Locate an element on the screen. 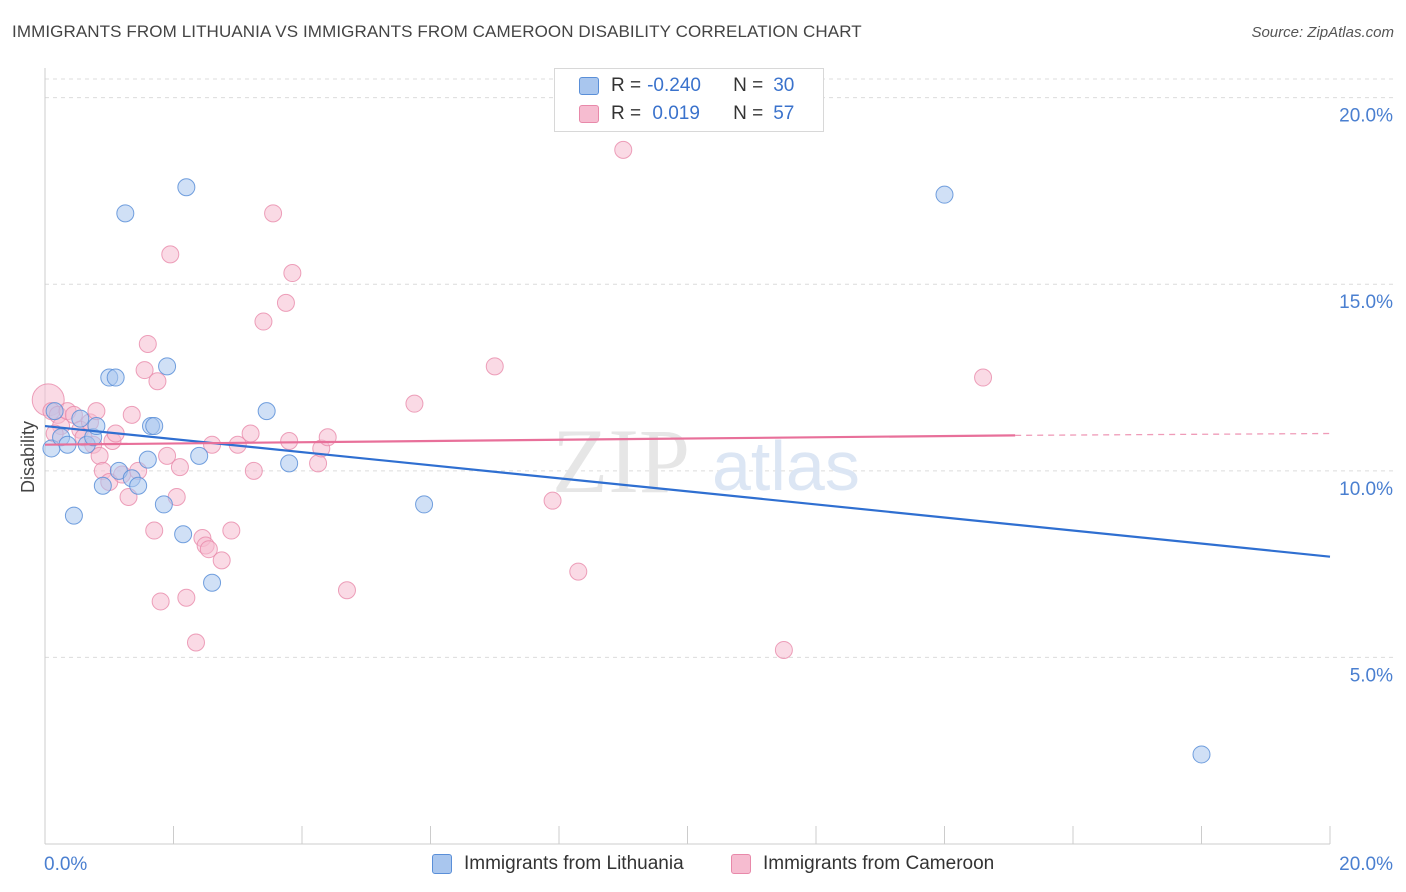 This screenshot has width=1406, height=892. bottom-legend-cameroon: Immigrants from Cameroon is located at coordinates (862, 864).